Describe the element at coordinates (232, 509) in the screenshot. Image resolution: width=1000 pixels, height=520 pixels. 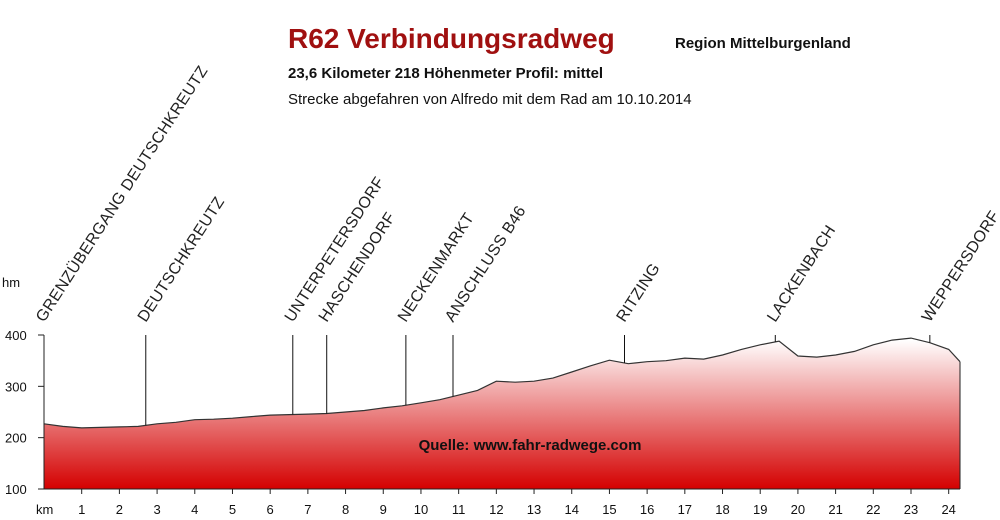
I see `x-tick-label: 5` at that location.